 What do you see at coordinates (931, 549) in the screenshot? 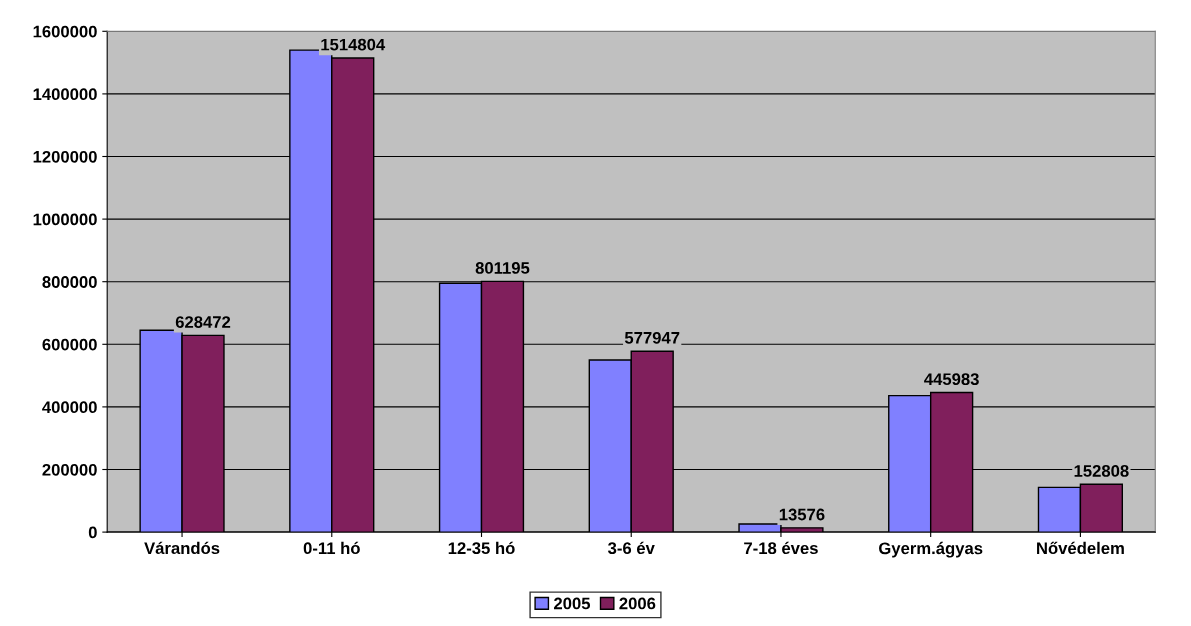
I see `x-tick-label: Gyerm.ágyas` at bounding box center [931, 549].